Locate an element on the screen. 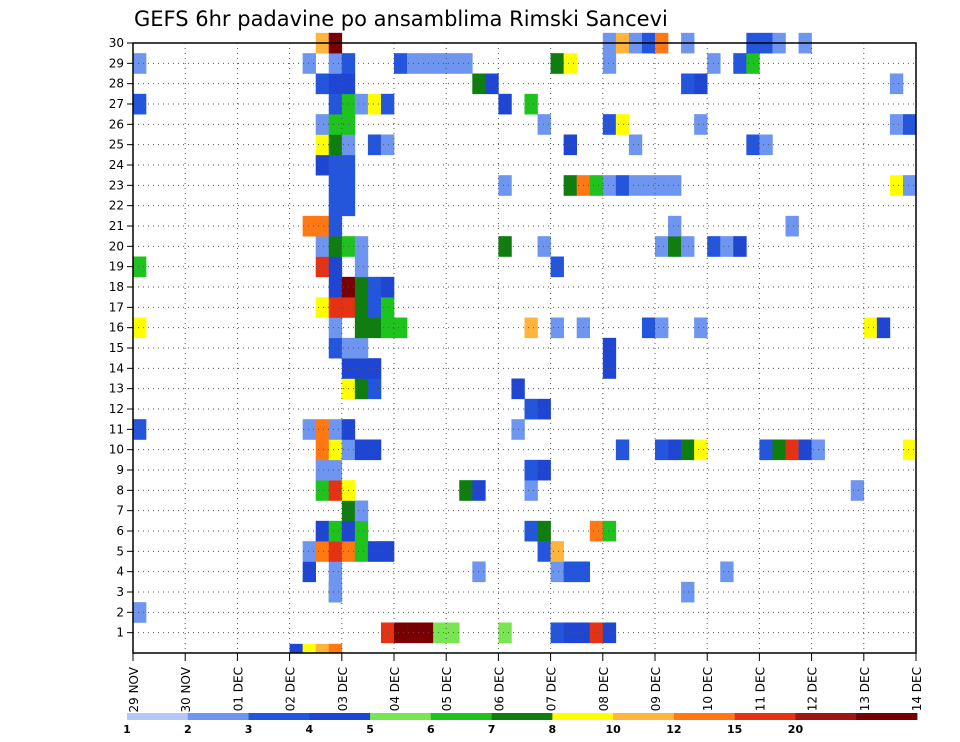  x-tick-label: 04 DEC is located at coordinates (395, 689).